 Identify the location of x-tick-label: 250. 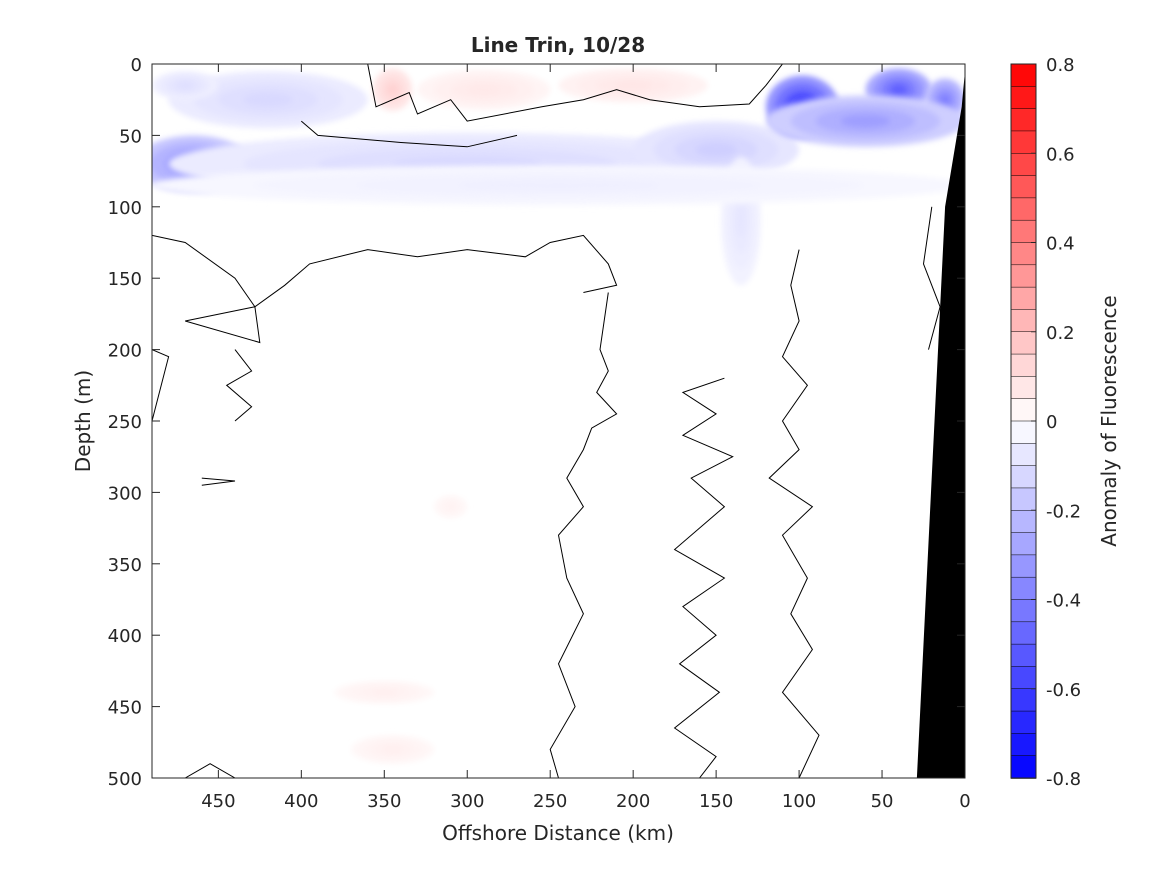
(550, 801).